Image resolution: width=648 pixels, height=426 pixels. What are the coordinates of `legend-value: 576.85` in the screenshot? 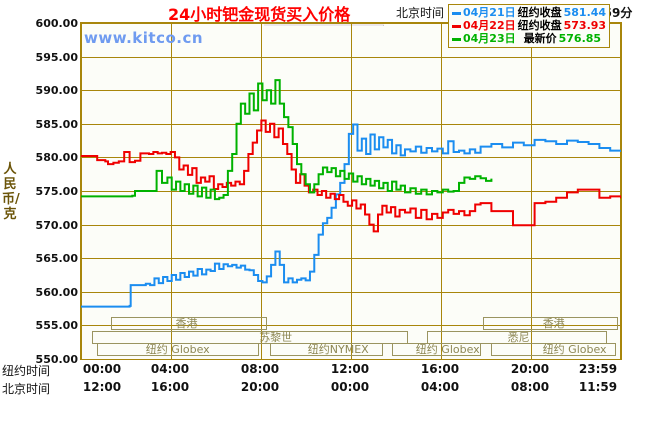 It's located at (580, 38).